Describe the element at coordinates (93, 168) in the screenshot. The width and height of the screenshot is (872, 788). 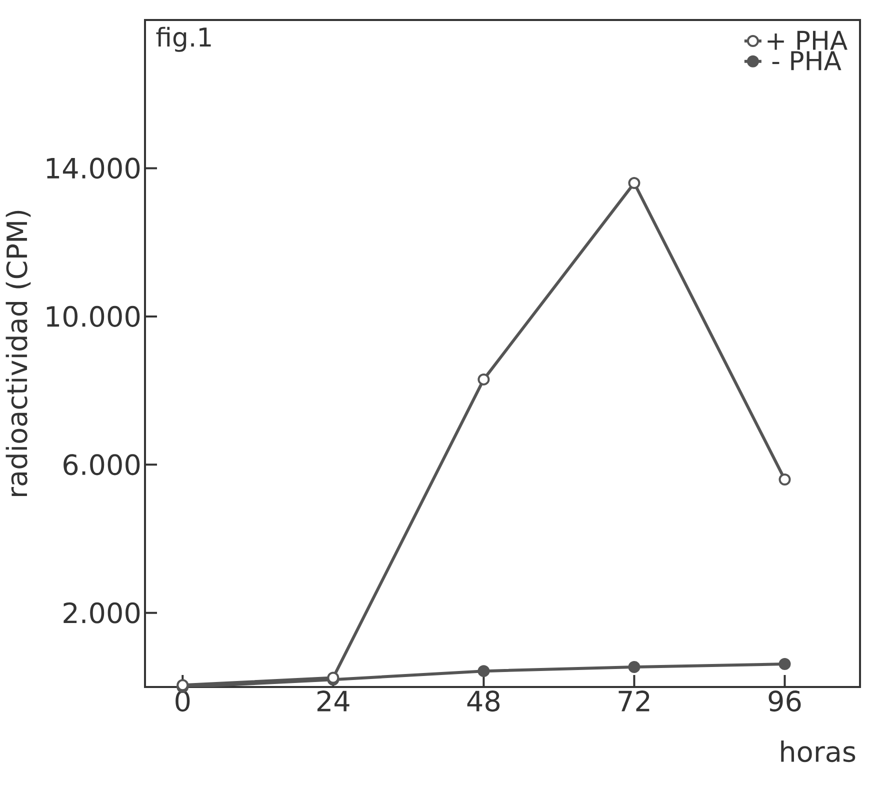
I see `y-tick-label: 14.000` at that location.